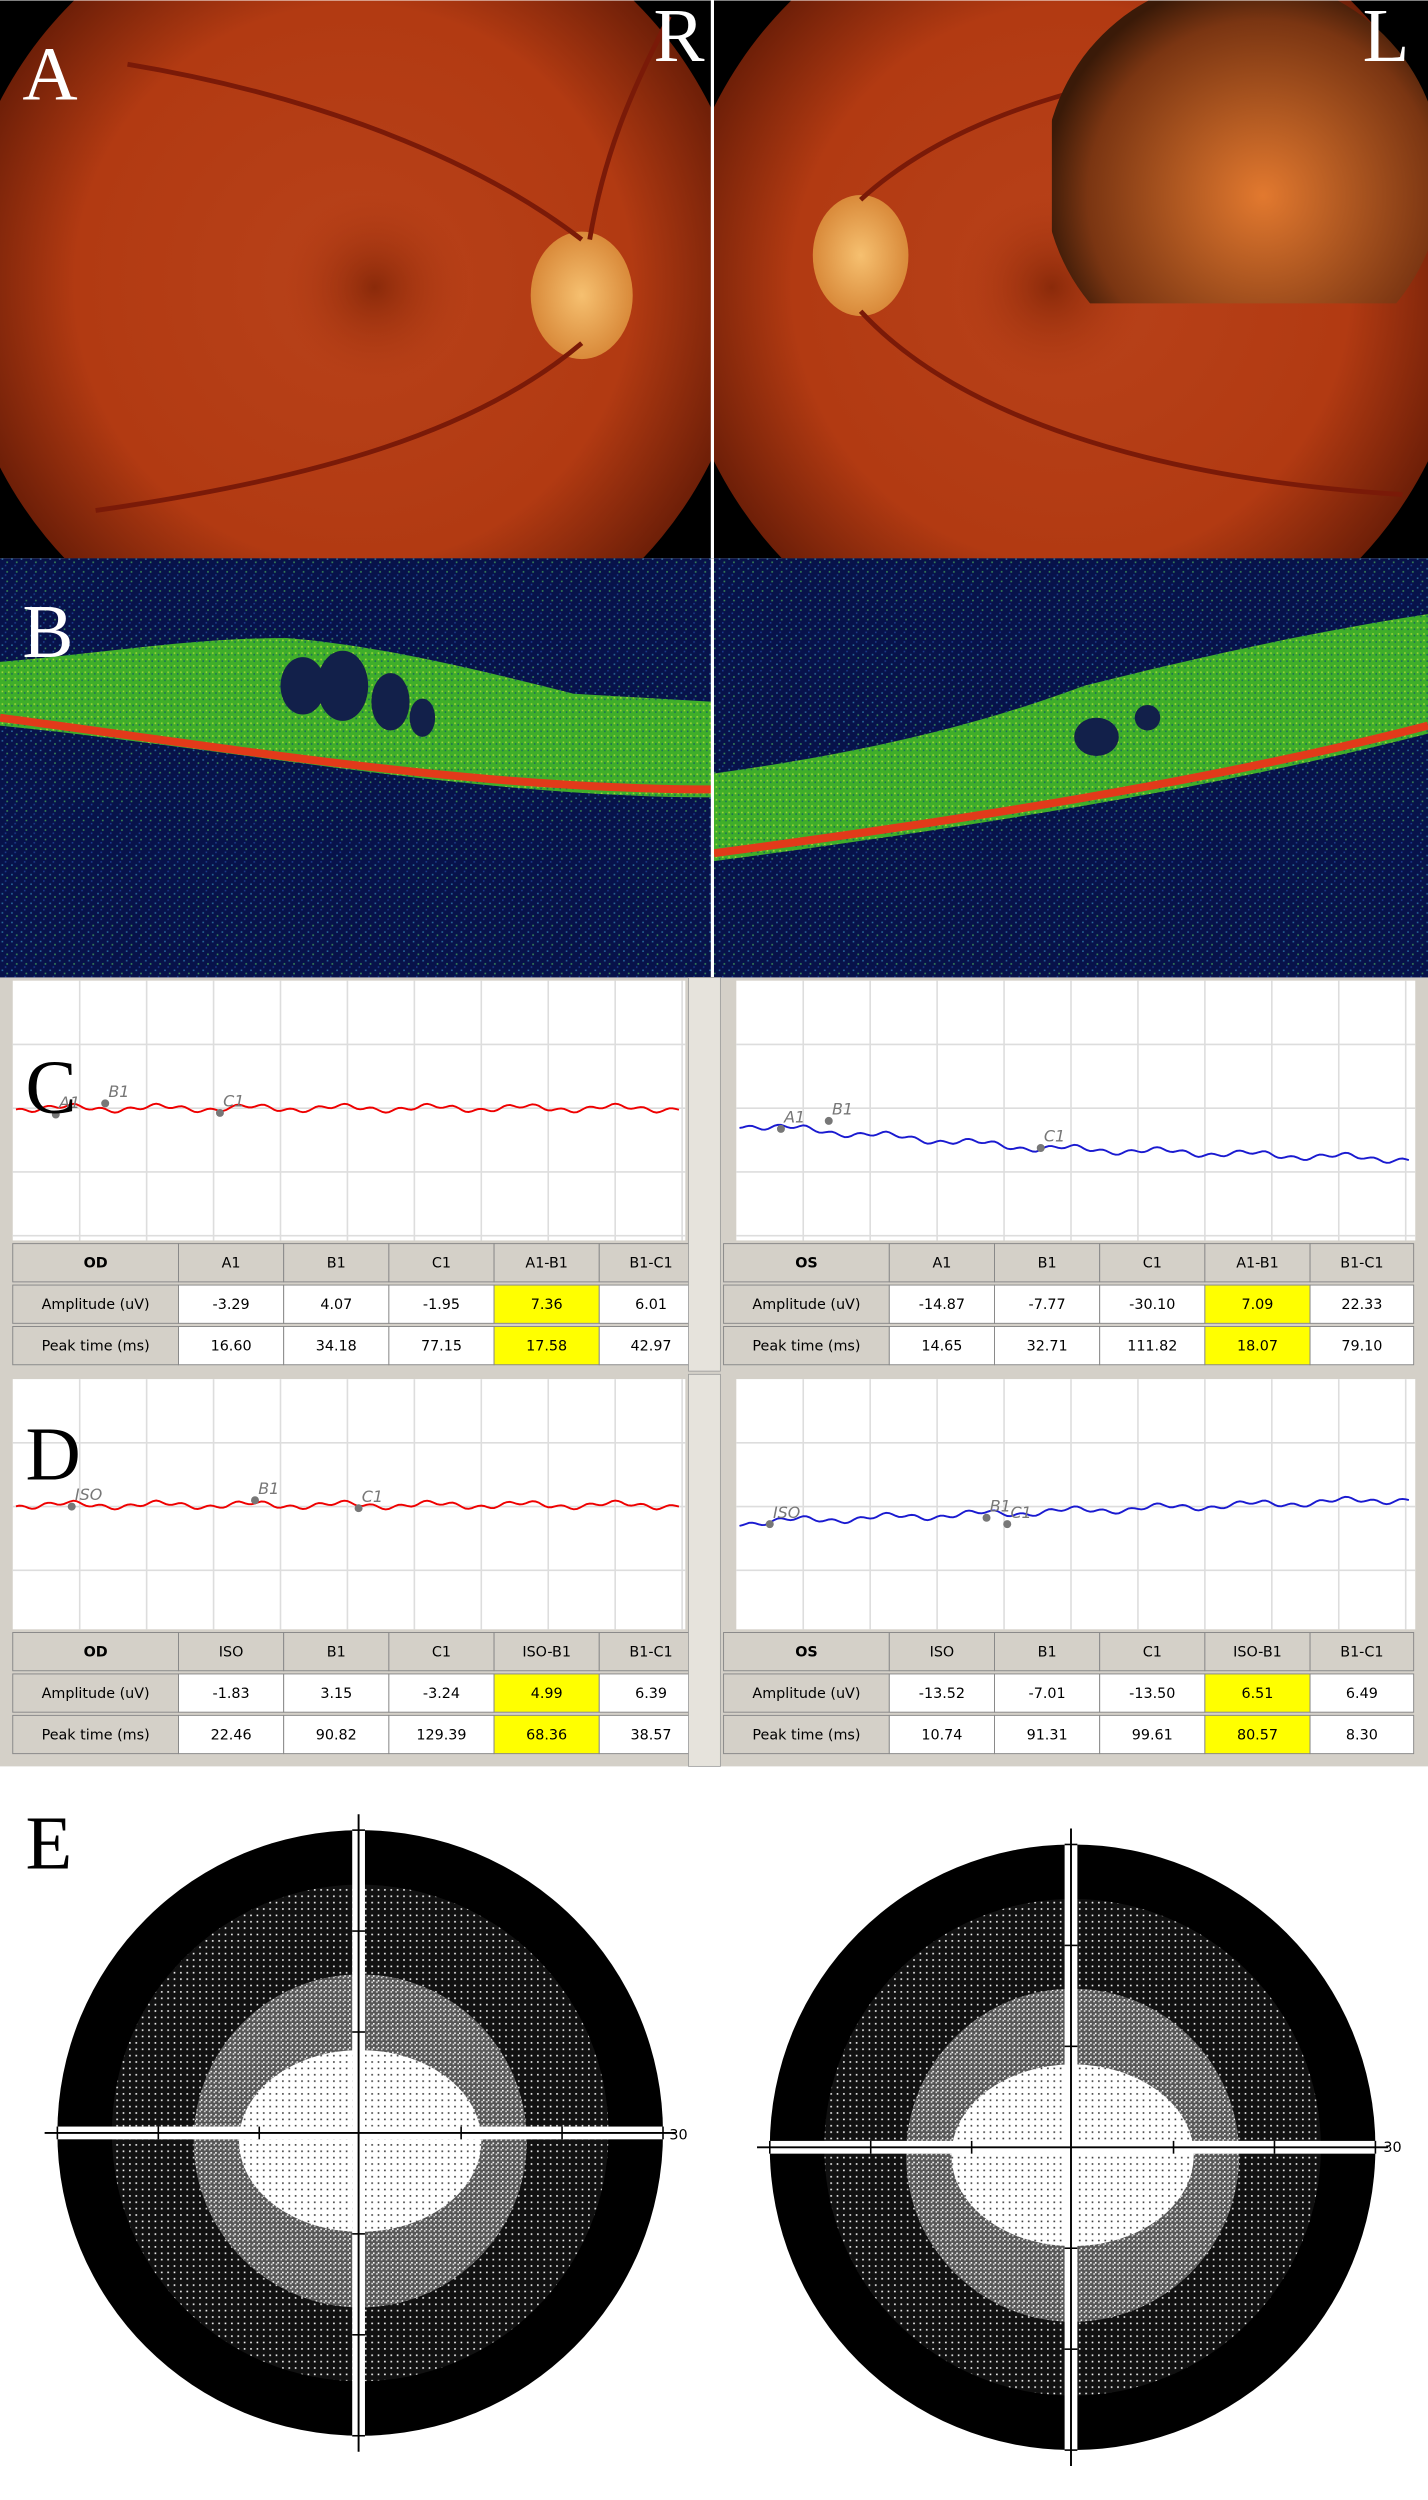  Describe the element at coordinates (1362, 1735) in the screenshot. I see `table-value: 8.30` at that location.